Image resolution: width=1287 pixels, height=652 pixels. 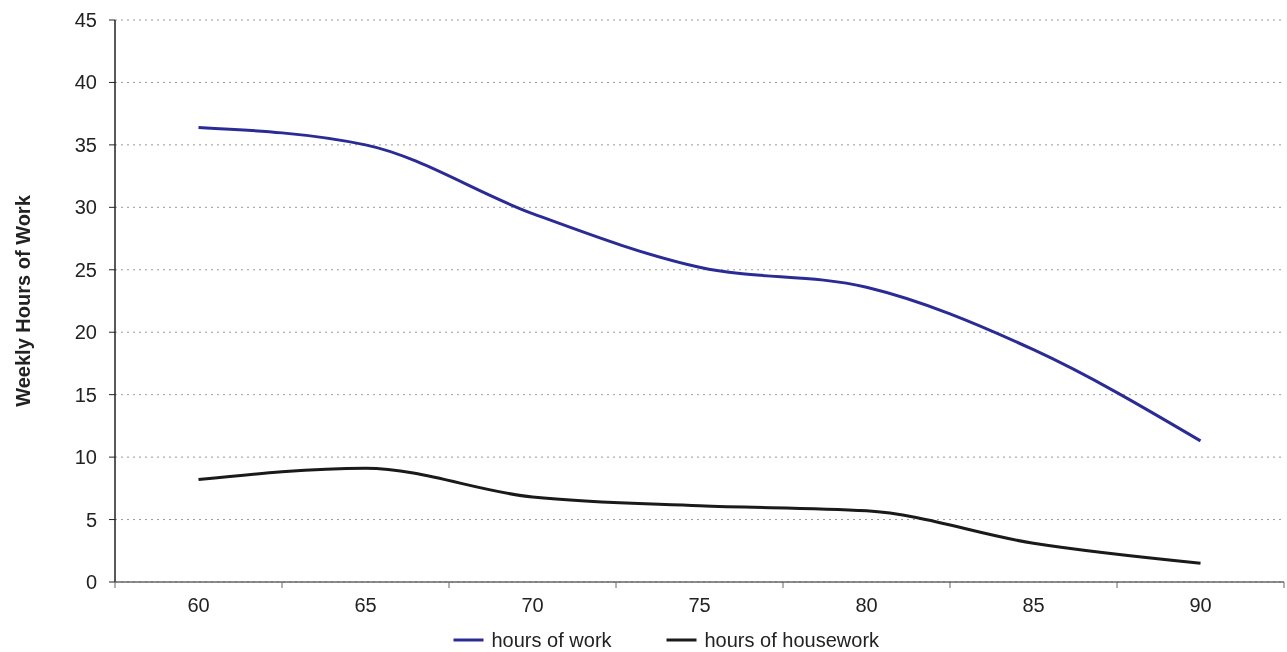 What do you see at coordinates (91, 519) in the screenshot?
I see `y-tick-label: 5` at bounding box center [91, 519].